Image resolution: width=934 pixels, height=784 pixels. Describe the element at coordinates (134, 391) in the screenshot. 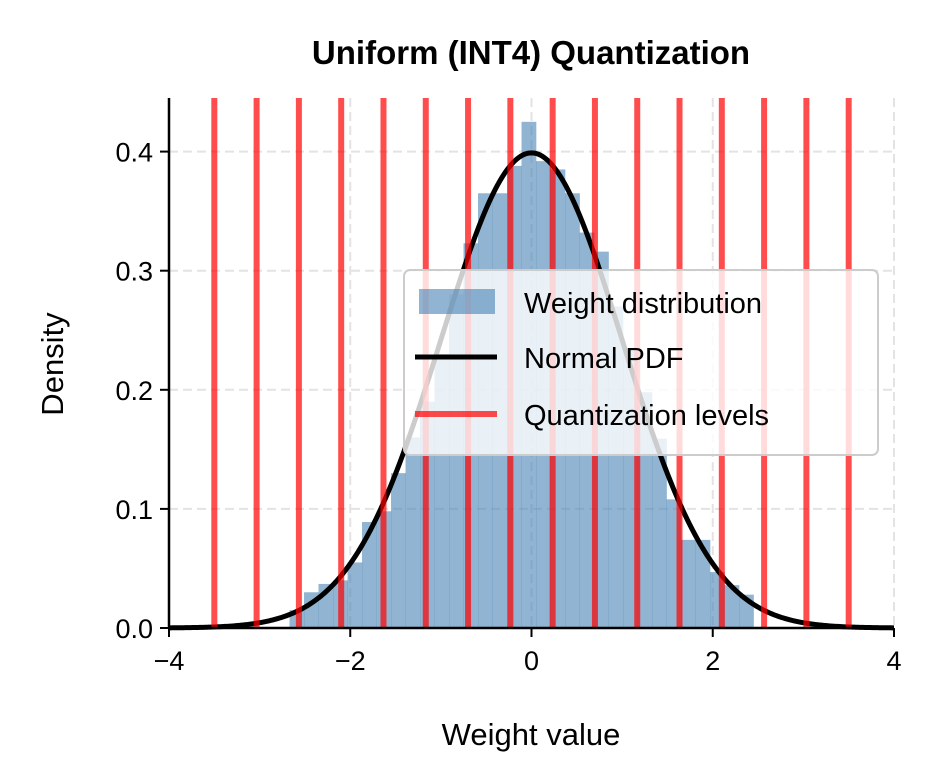

I see `y-tick-label: 0.2` at that location.